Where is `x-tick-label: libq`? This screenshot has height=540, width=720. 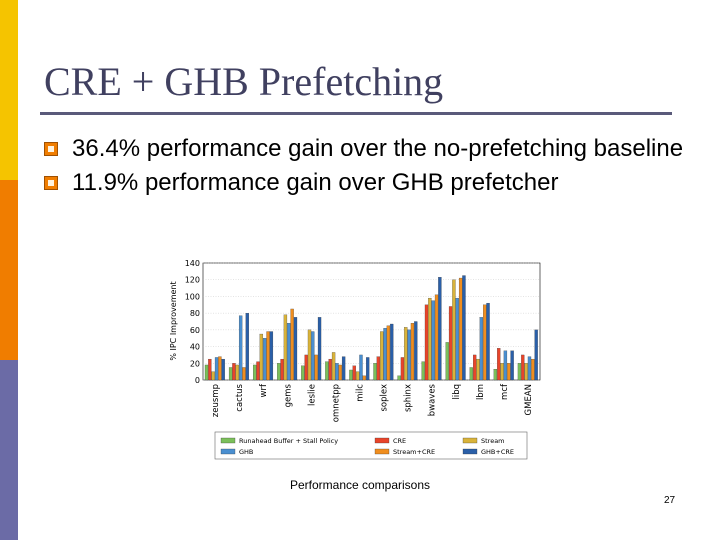
x-tick-label: libq is located at coordinates (457, 392).